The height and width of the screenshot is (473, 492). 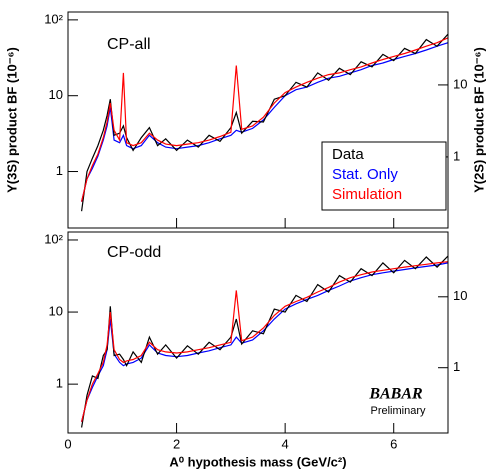 What do you see at coordinates (348, 154) in the screenshot?
I see `legend-entry: Data` at bounding box center [348, 154].